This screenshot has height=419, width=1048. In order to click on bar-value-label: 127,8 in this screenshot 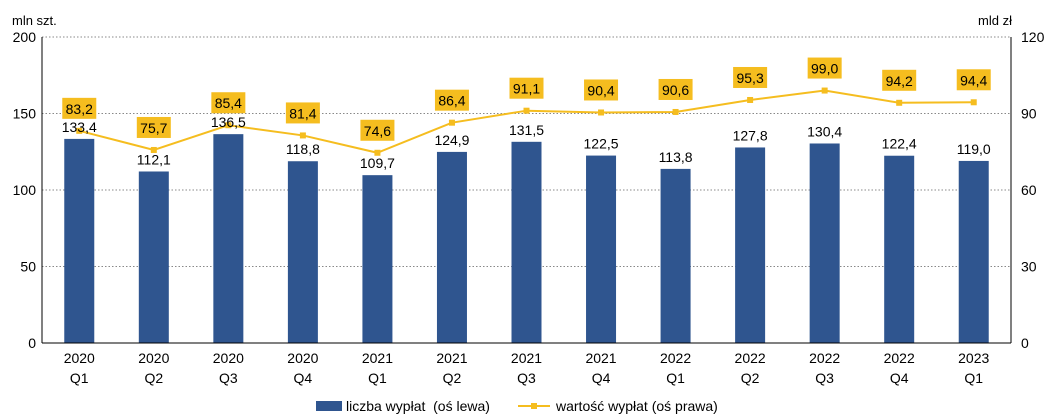, I will do `click(750, 135)`.